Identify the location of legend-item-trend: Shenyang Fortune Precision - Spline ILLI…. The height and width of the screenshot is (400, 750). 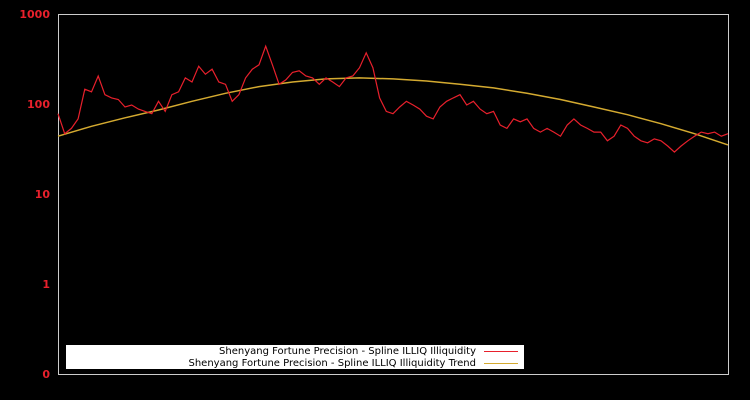
(353, 363).